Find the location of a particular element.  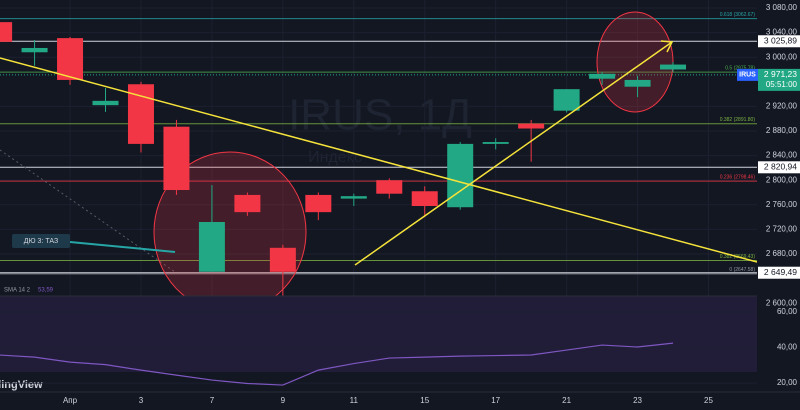

indicator-tick-label: 20,00 is located at coordinates (787, 382).